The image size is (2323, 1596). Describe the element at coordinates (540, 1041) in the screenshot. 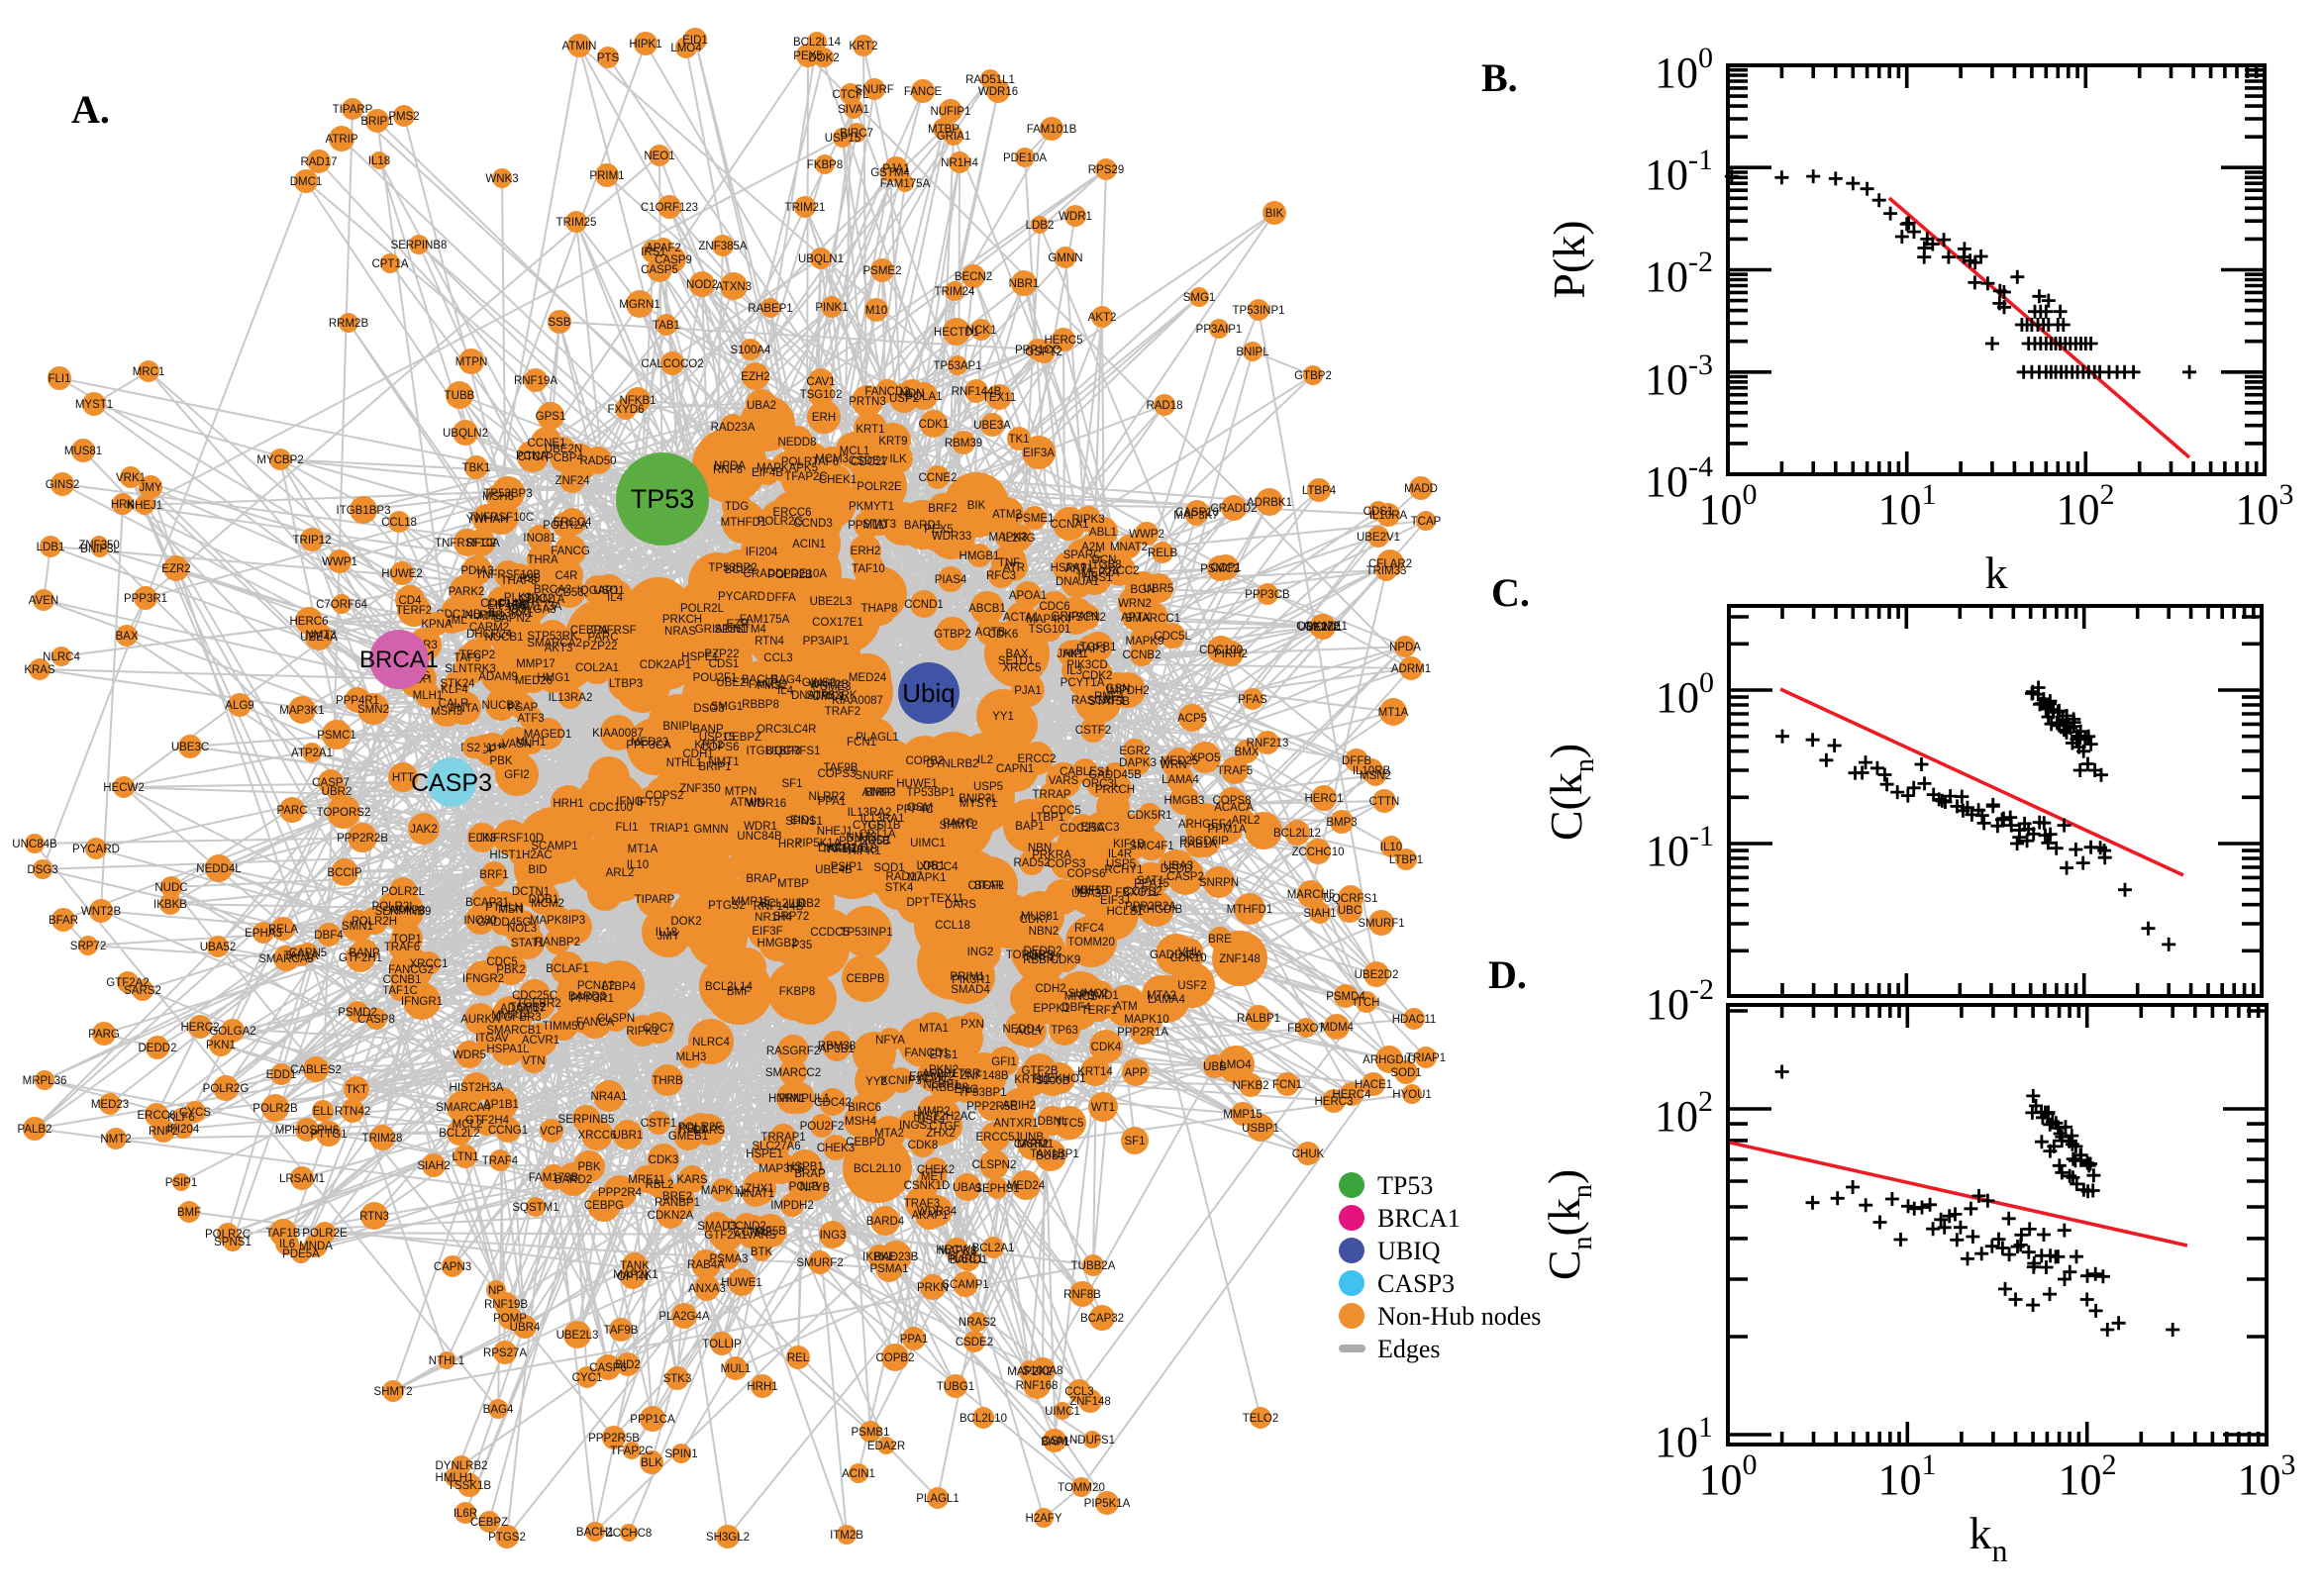

I see `svg-text: ACVR1` at that location.